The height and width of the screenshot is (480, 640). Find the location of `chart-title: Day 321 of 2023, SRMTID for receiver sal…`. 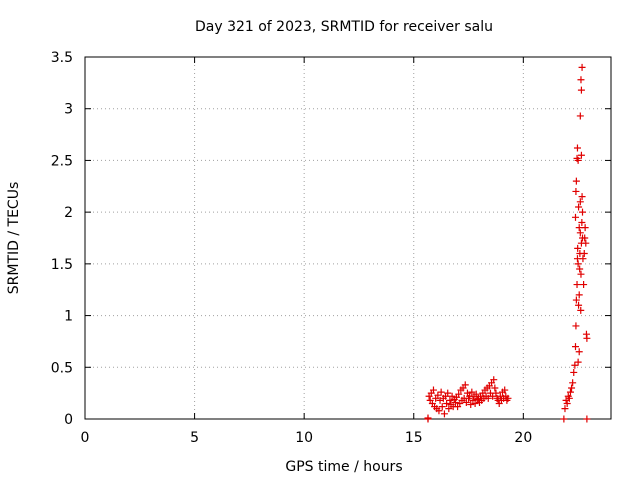

chart-title: Day 321 of 2023, SRMTID for receiver sal… is located at coordinates (344, 27).